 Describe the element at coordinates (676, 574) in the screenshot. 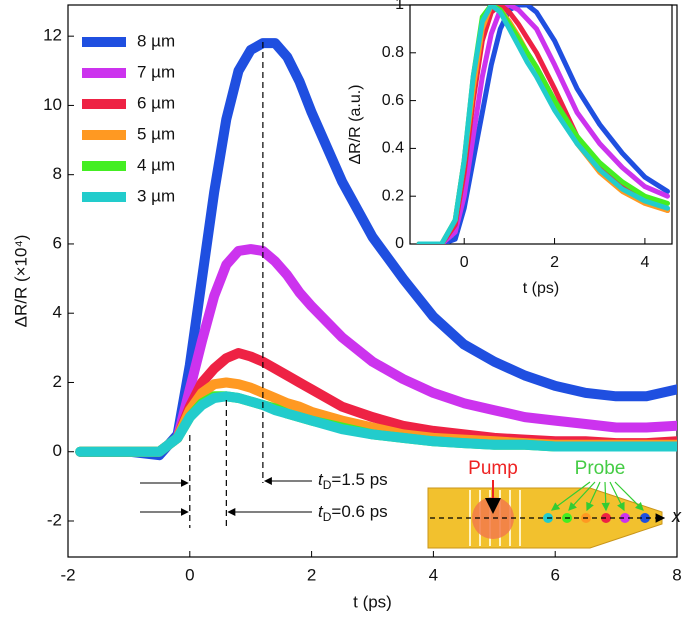

I see `x-tick-label: 8` at that location.